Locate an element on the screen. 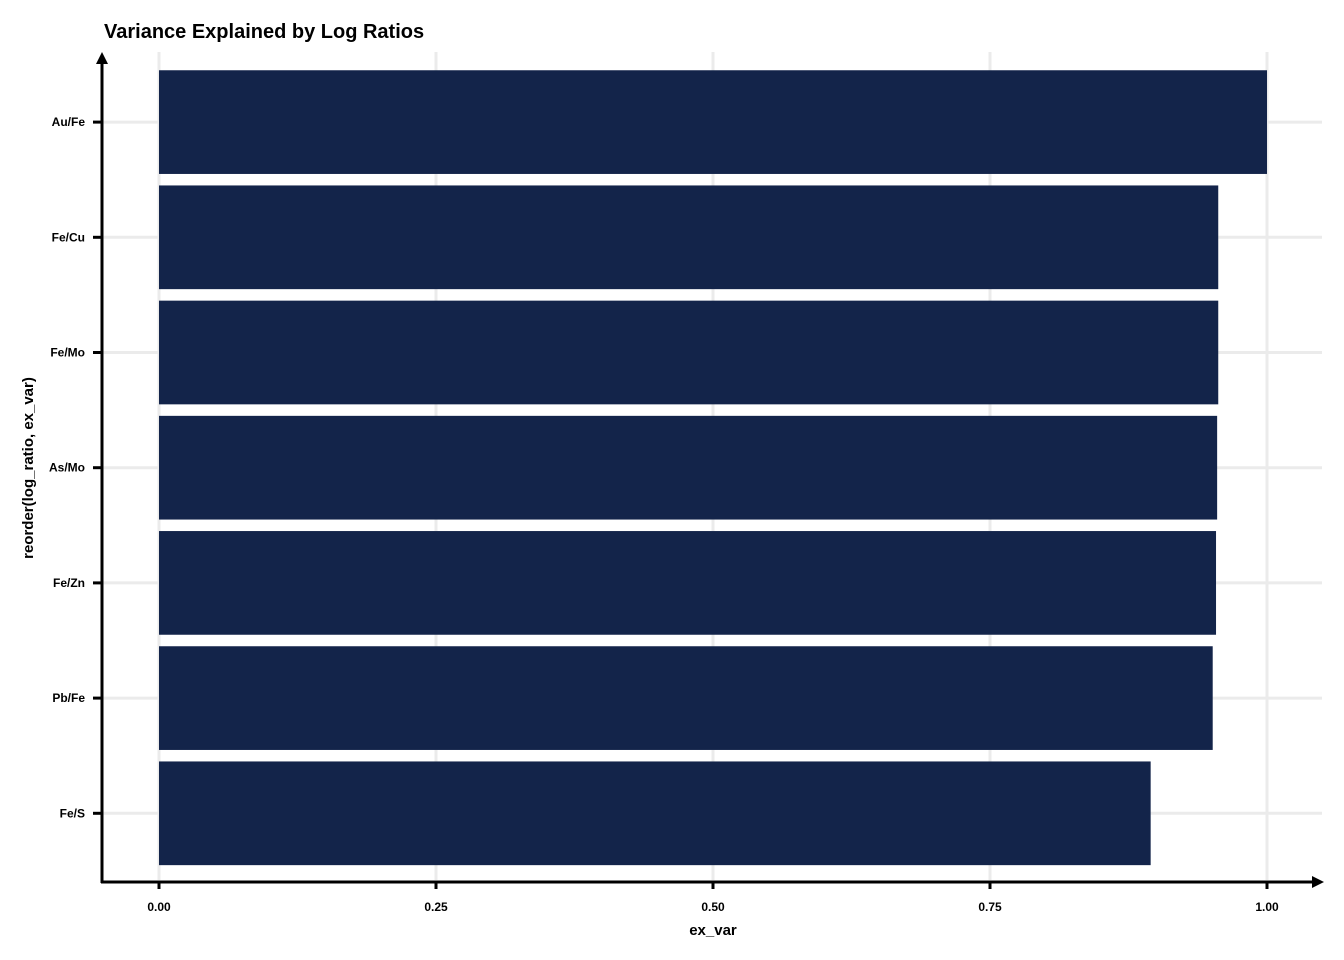  bar-pb-fe is located at coordinates (686, 698).